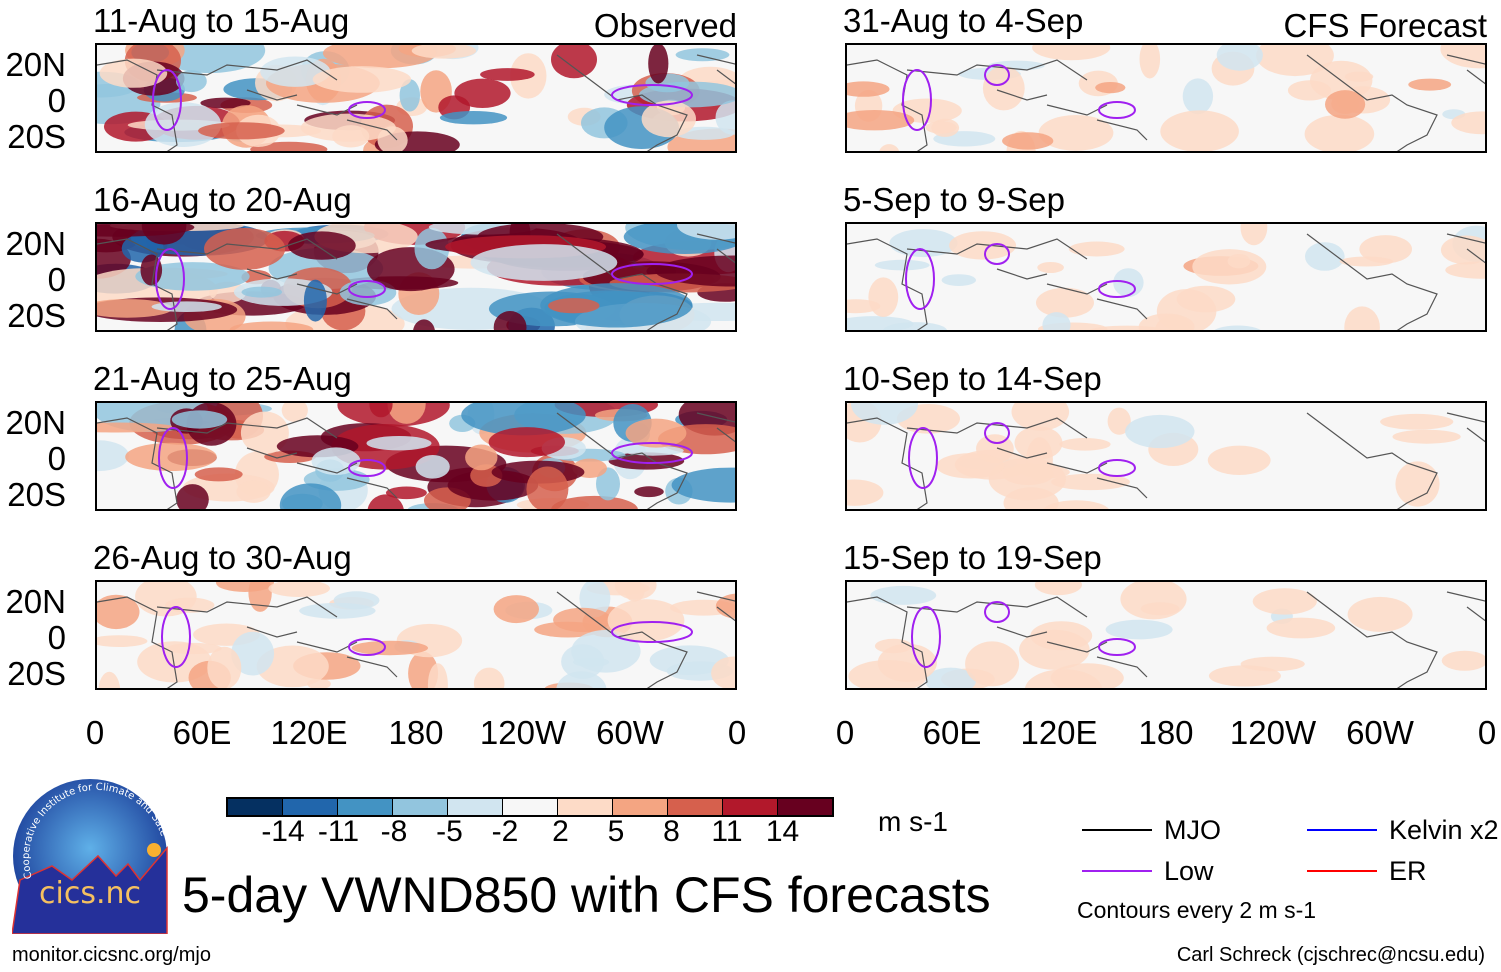  What do you see at coordinates (1189, 871) in the screenshot?
I see `legend-label: Low` at bounding box center [1189, 871].